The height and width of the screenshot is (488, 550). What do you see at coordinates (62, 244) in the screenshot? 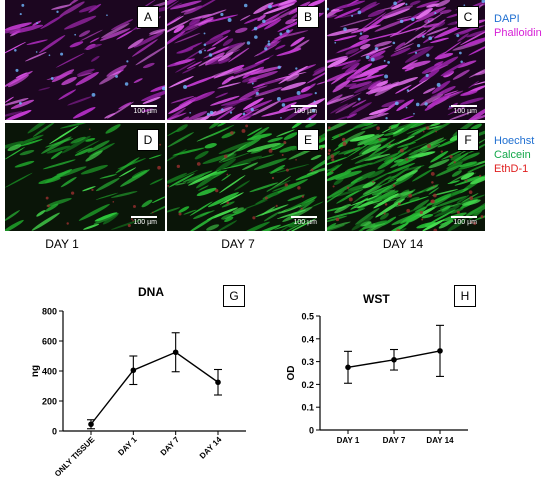
I see `day-label-1: DAY 1` at bounding box center [62, 244].